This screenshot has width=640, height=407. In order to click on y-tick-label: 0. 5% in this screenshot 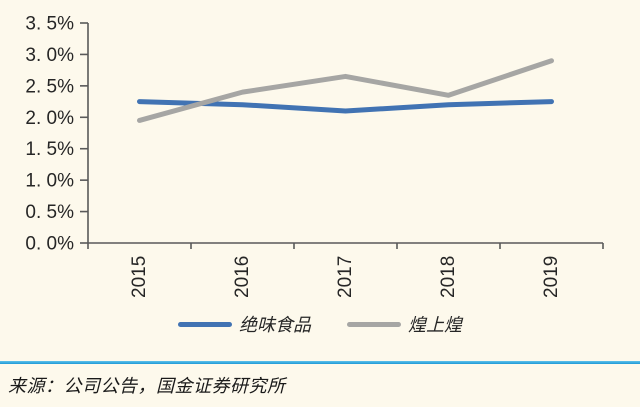, I will do `click(49, 212)`.